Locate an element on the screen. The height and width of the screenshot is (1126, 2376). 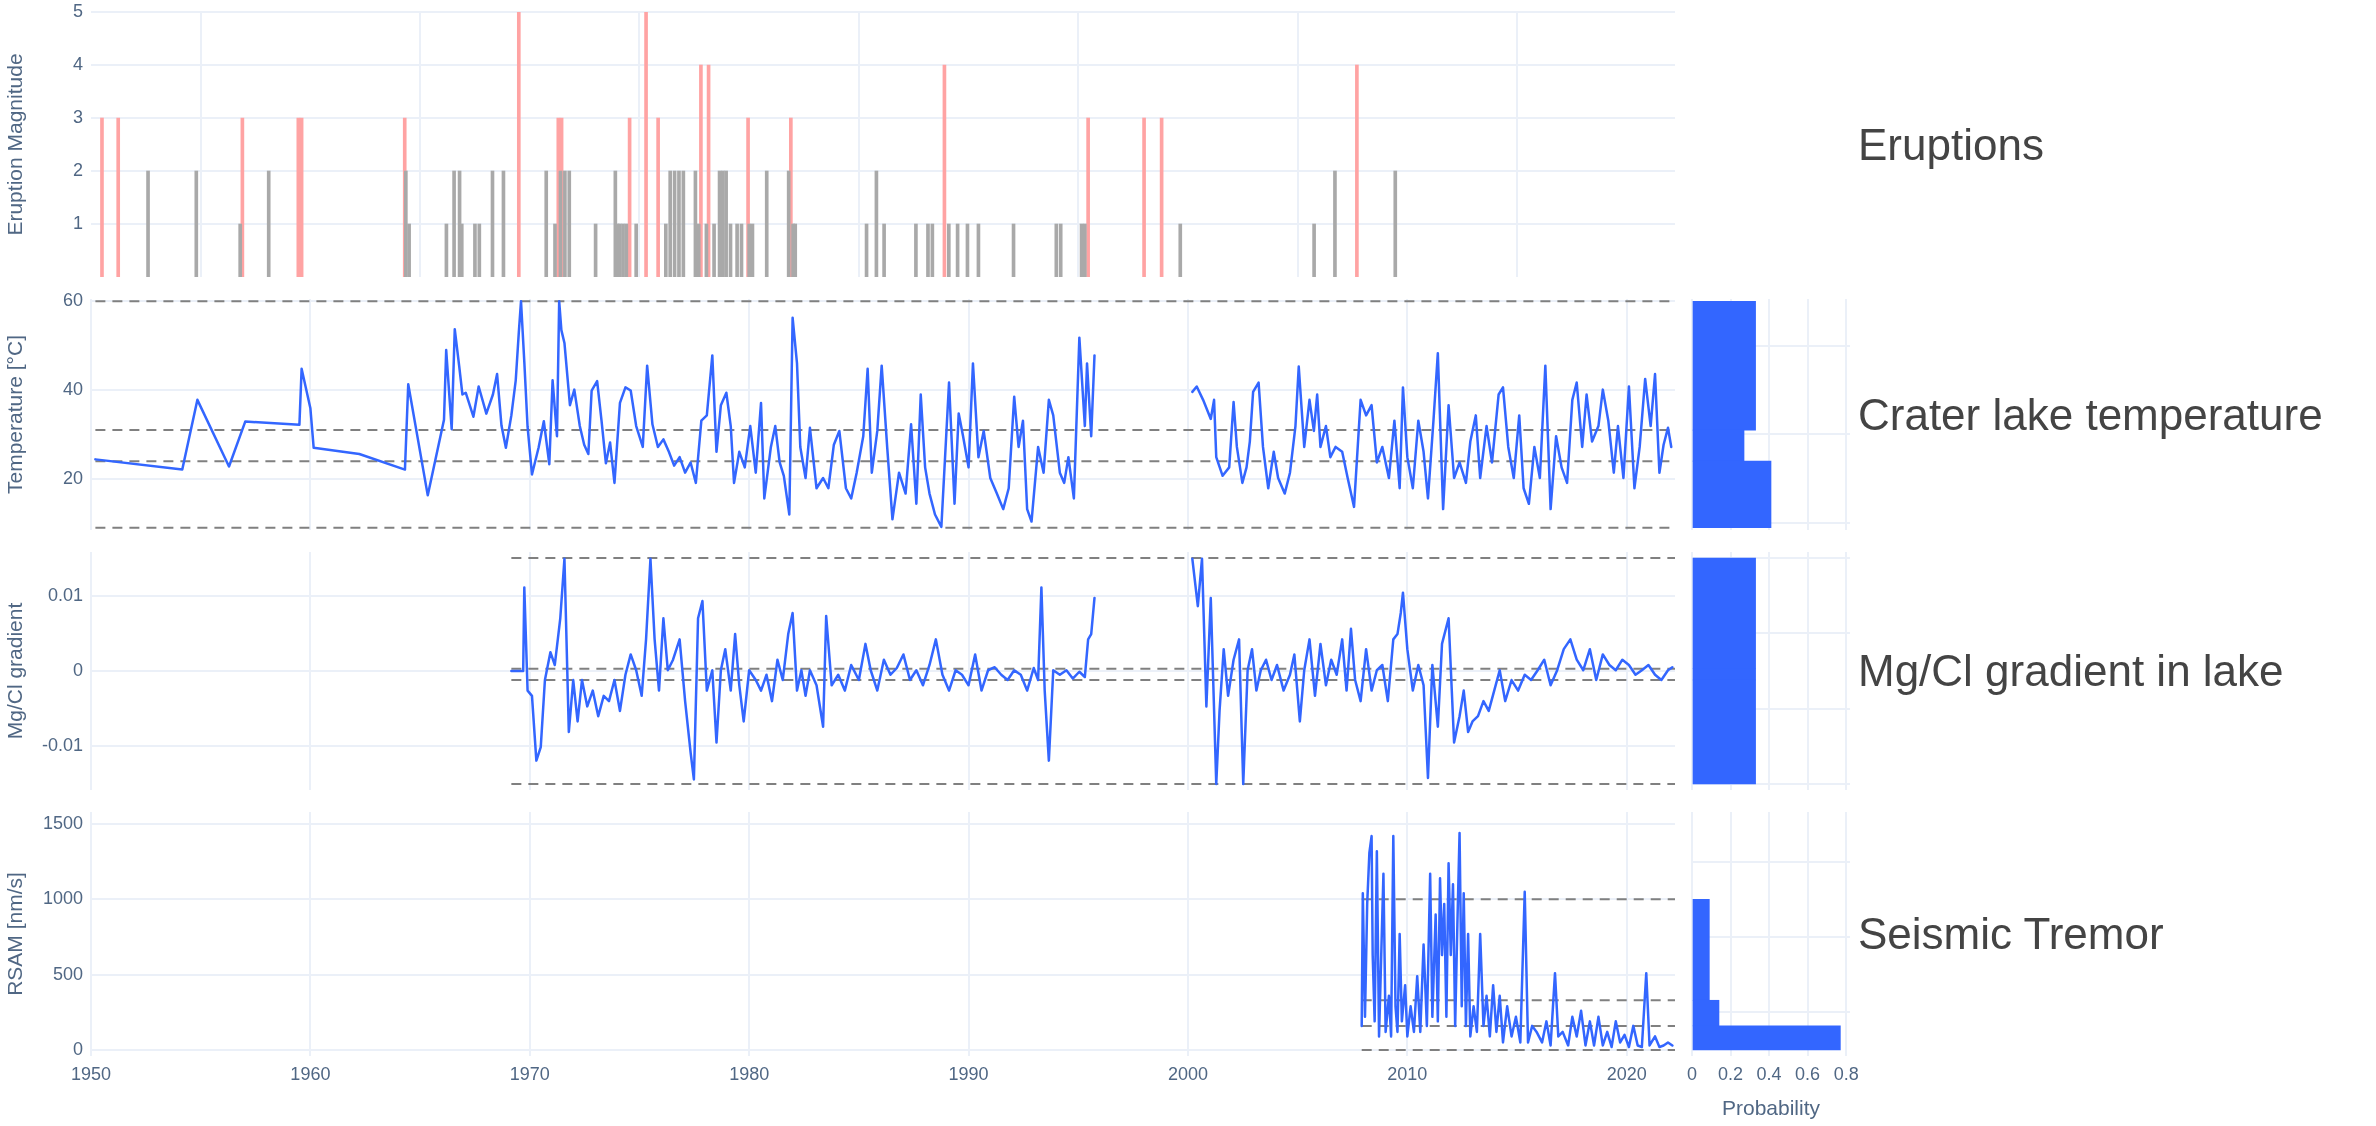
x-tick-label: 0.6 is located at coordinates (1808, 1073).